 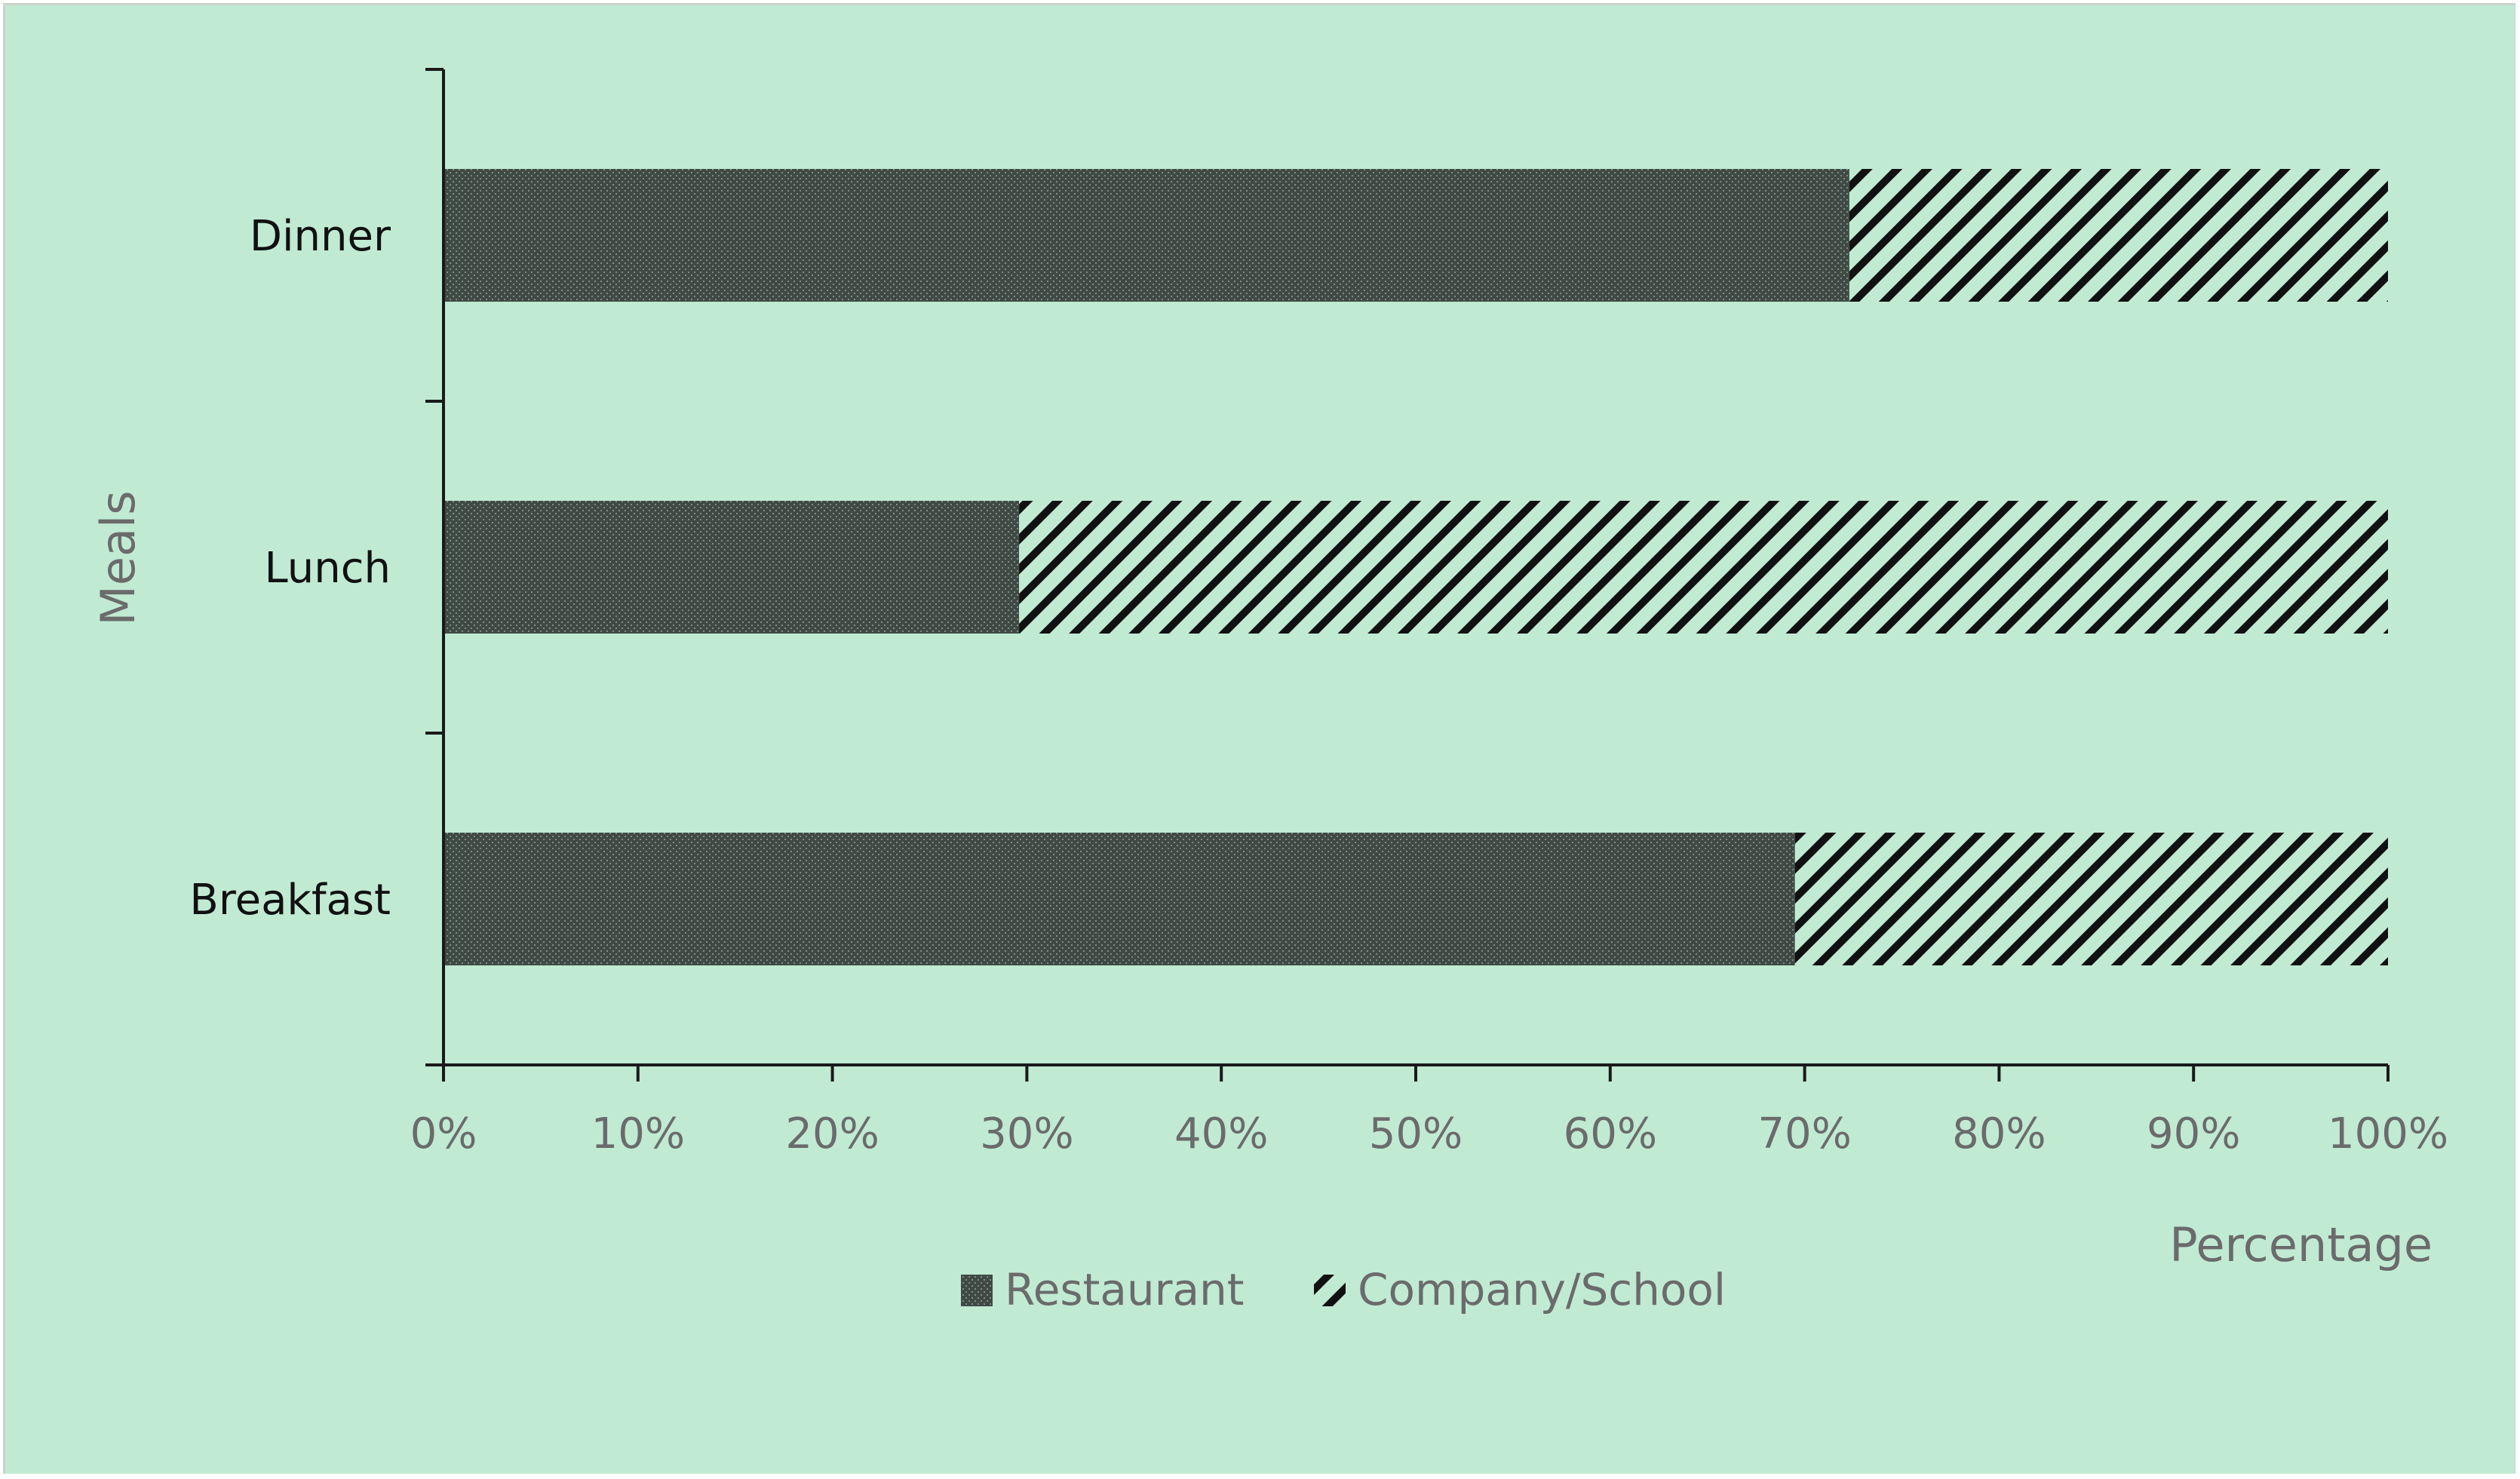 I want to click on x-tick-label-60: 60%, so click(x=1610, y=1133).